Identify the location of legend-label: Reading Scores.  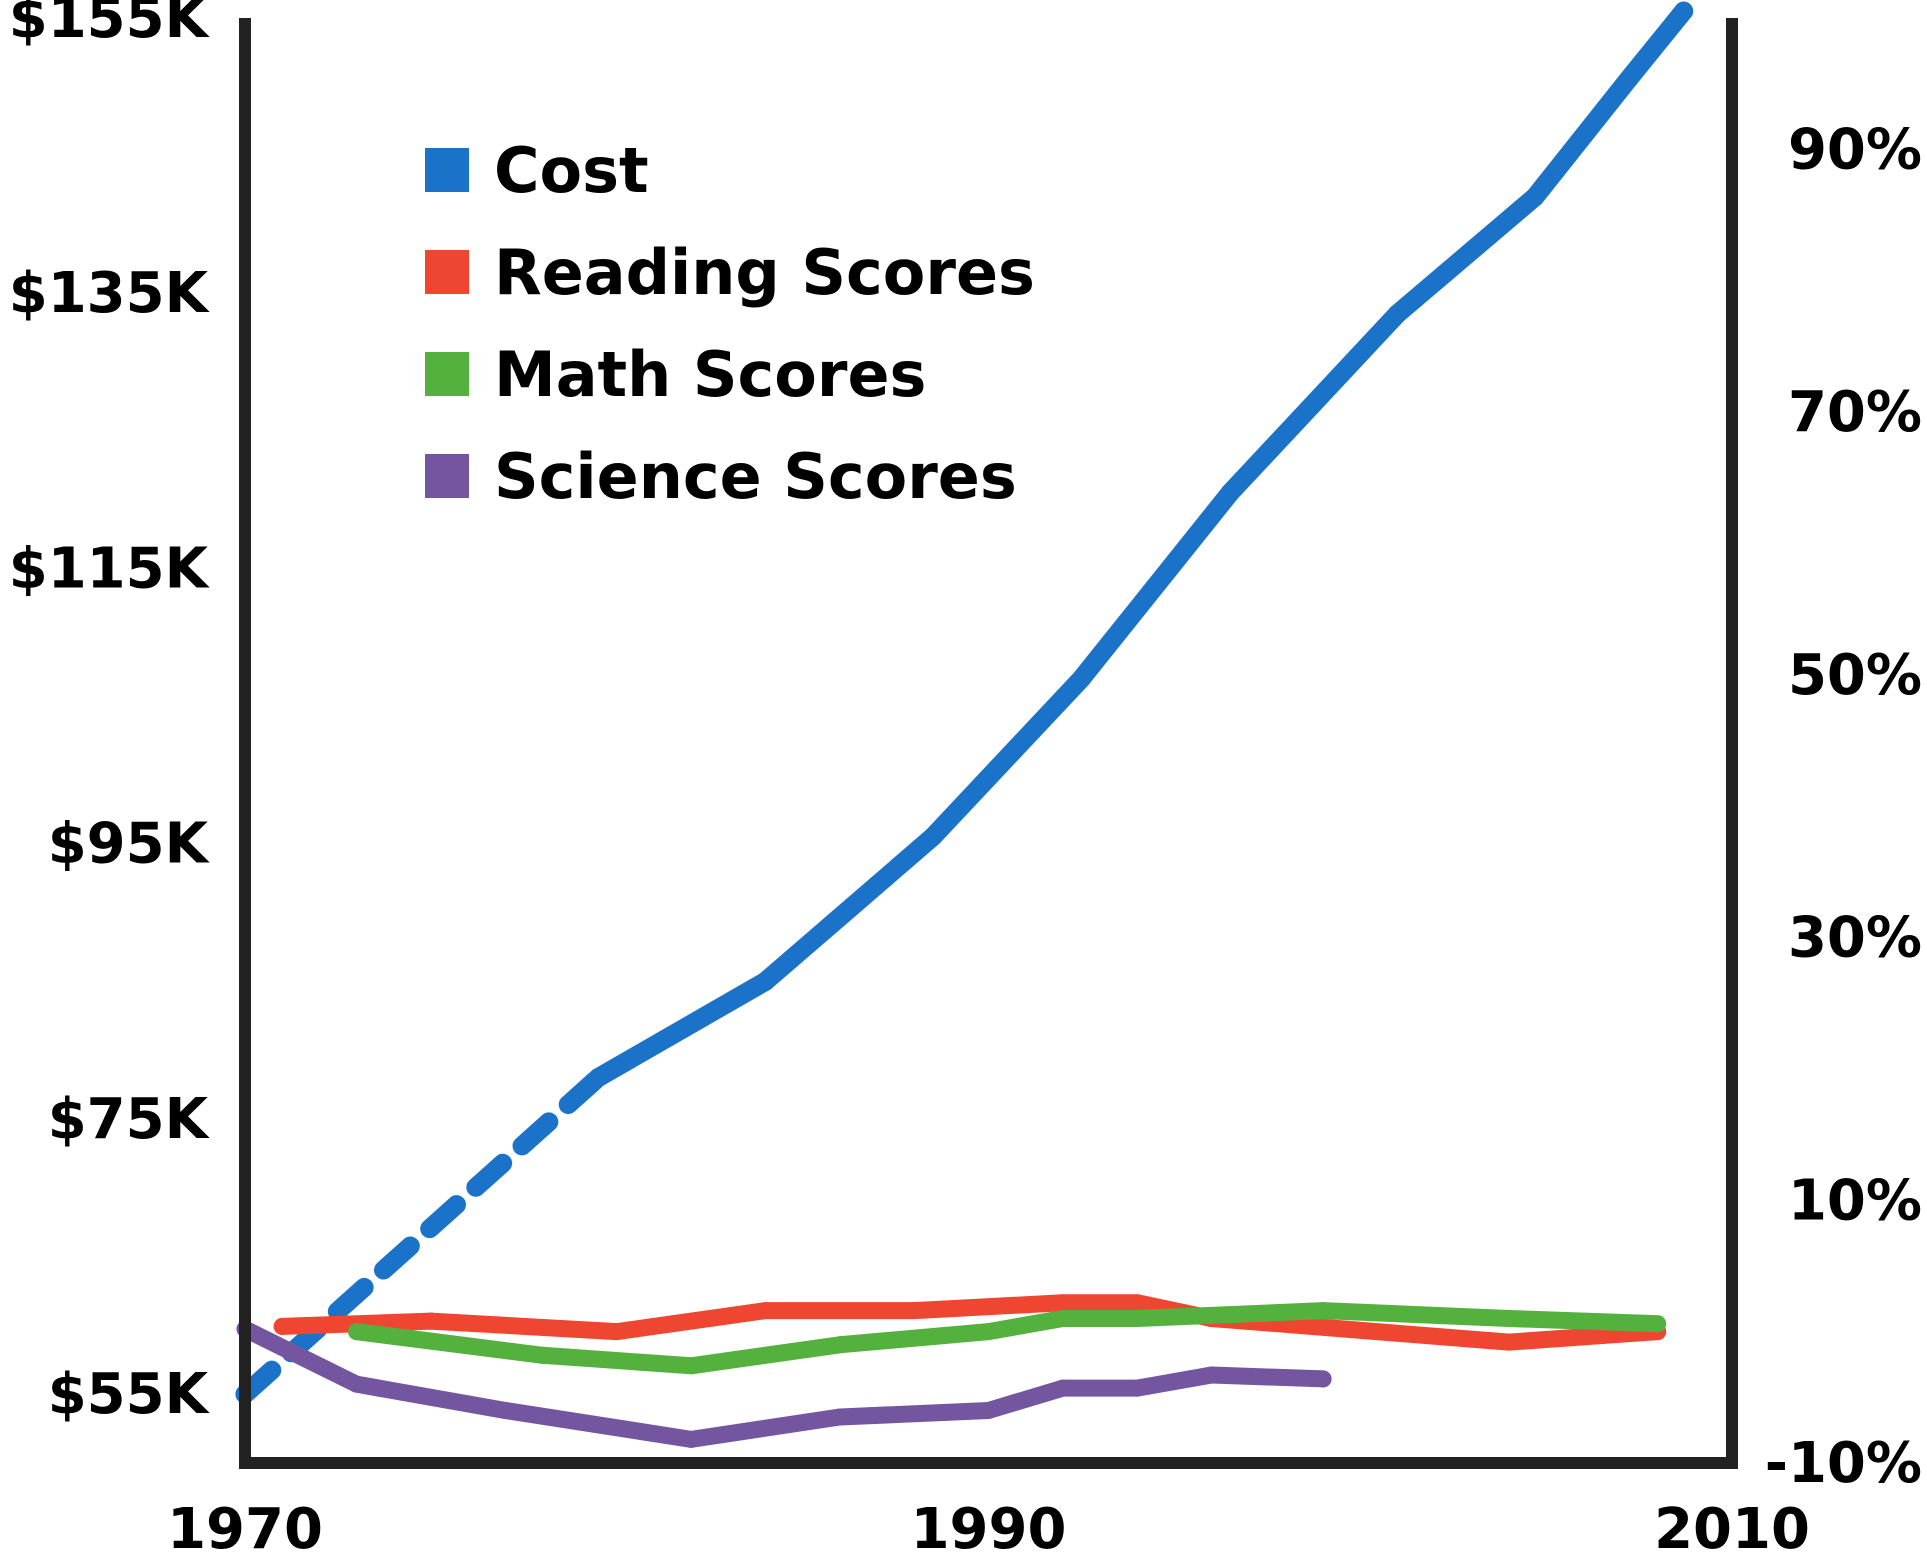
(764, 272).